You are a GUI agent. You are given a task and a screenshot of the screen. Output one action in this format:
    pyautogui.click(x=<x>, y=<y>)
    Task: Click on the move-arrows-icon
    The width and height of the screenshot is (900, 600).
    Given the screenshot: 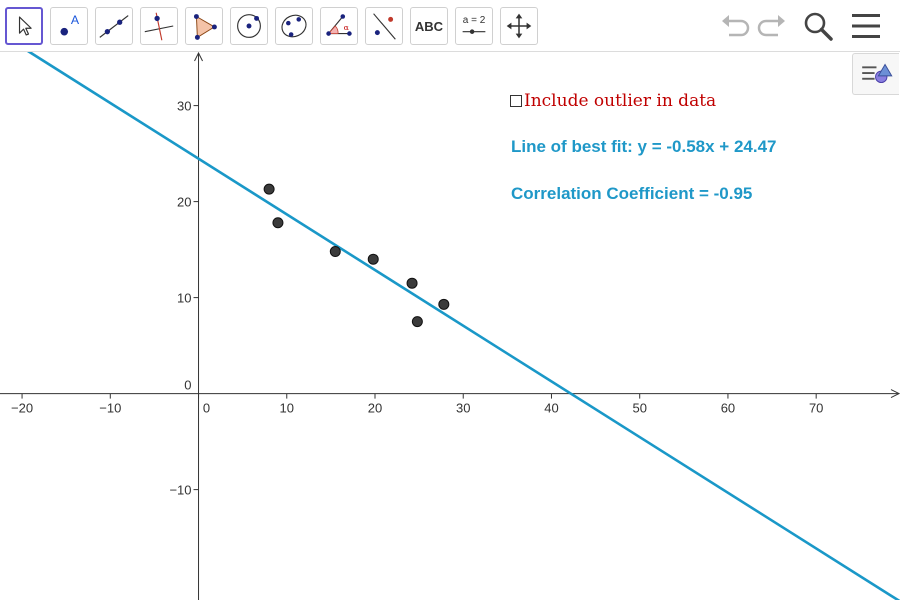 What is the action you would take?
    pyautogui.click(x=519, y=26)
    